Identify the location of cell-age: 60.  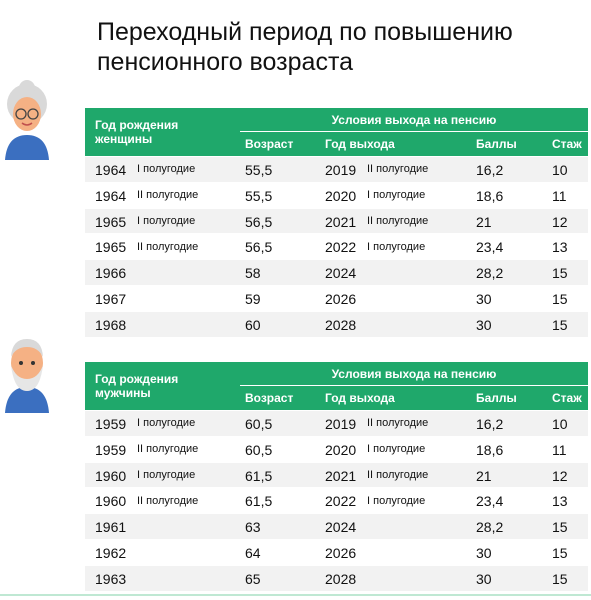
(253, 324).